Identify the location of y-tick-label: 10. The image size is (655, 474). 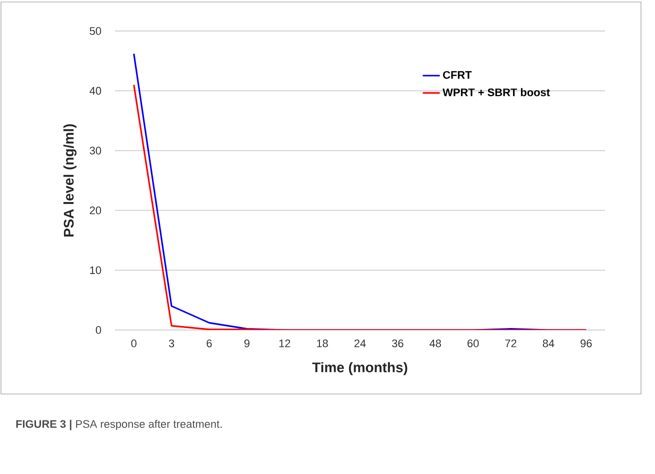
(96, 270).